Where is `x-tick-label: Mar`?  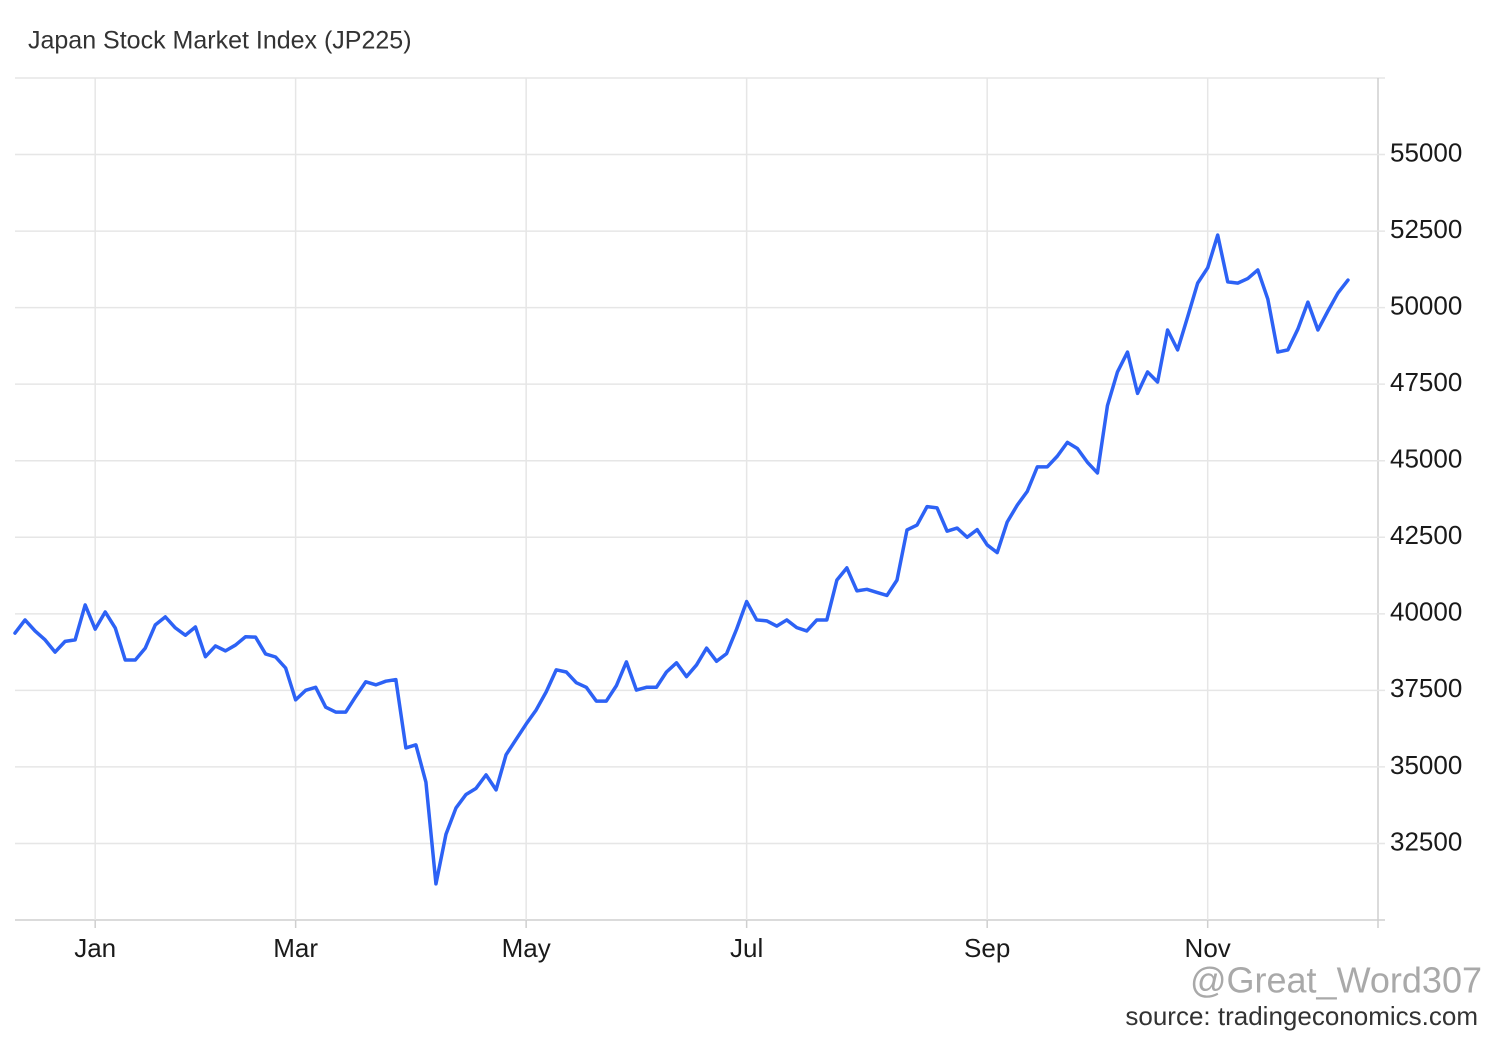 x-tick-label: Mar is located at coordinates (295, 948).